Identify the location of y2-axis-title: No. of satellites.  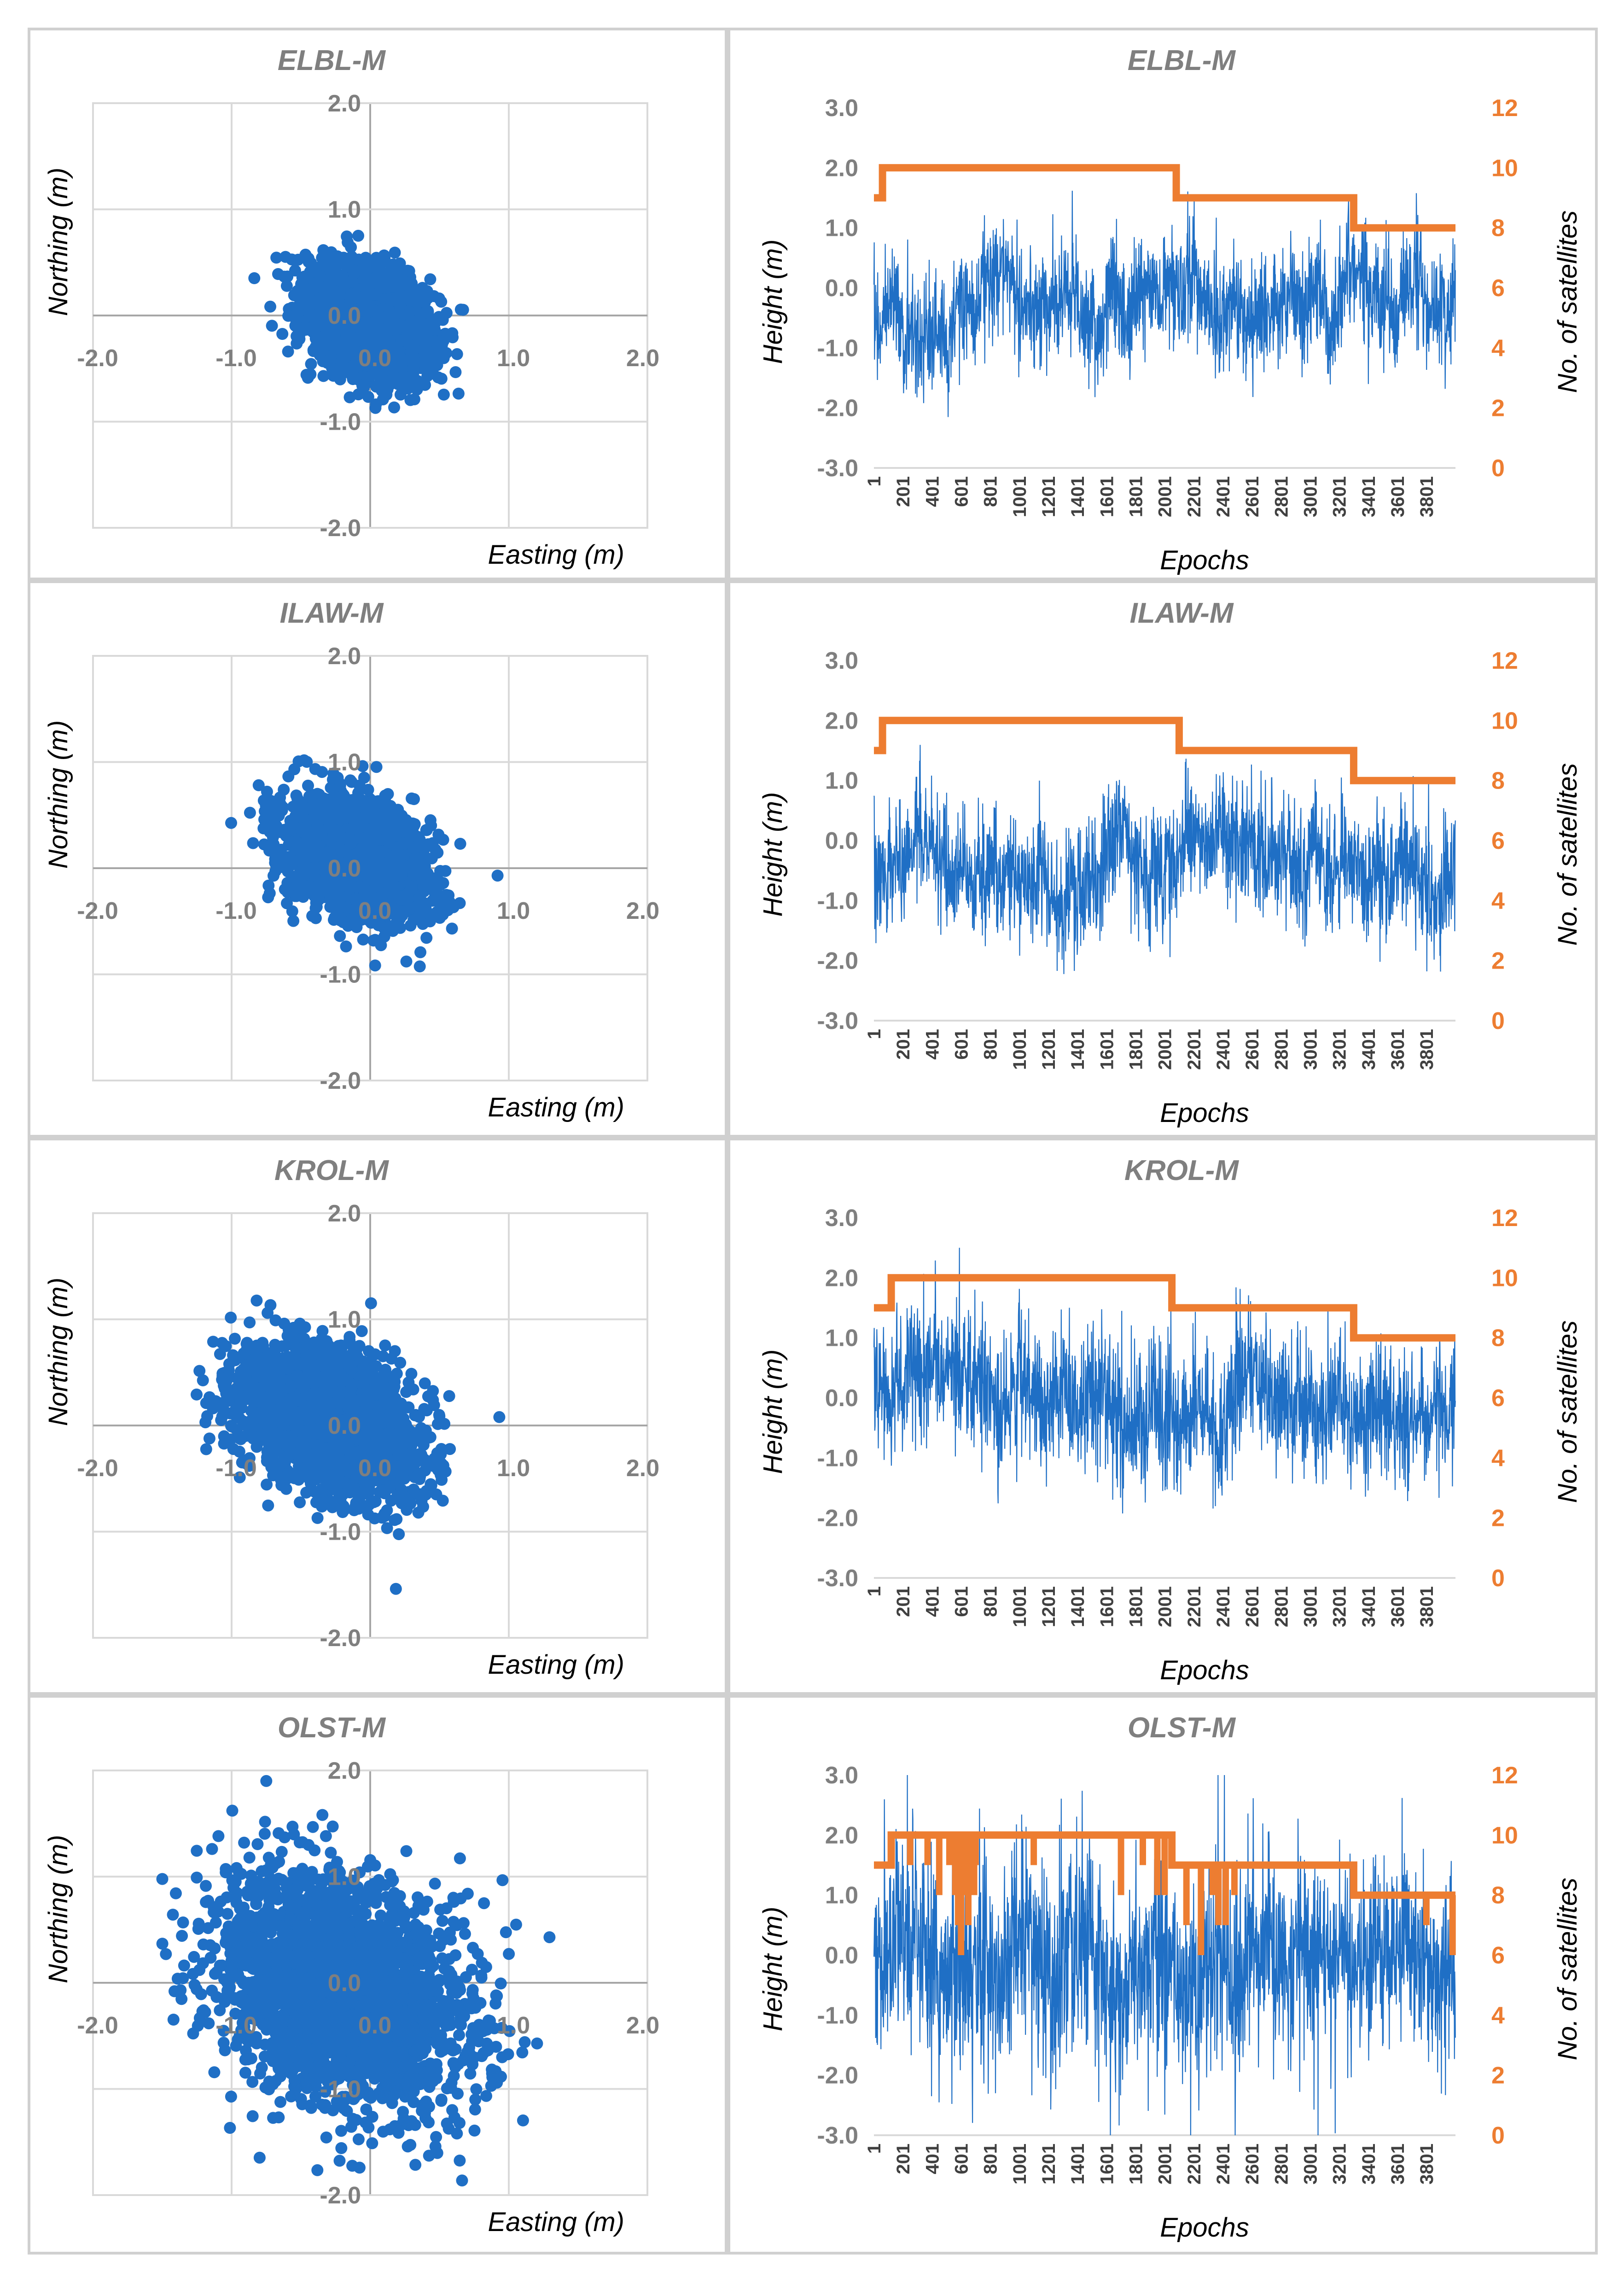
(1568, 301).